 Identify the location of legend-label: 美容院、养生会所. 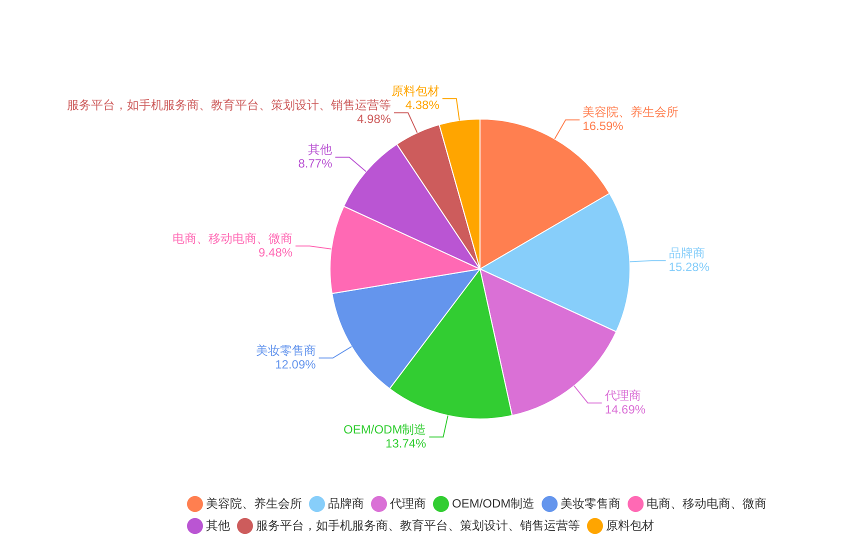
(254, 503).